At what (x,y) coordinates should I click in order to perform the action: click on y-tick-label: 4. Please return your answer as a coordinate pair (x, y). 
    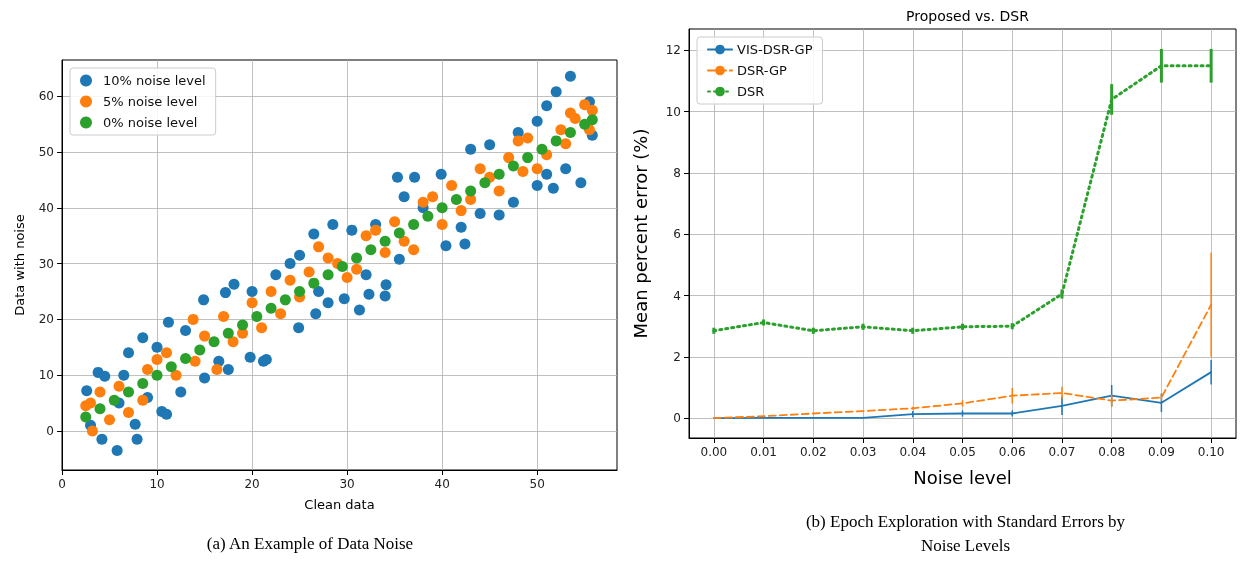
    Looking at the image, I should click on (677, 295).